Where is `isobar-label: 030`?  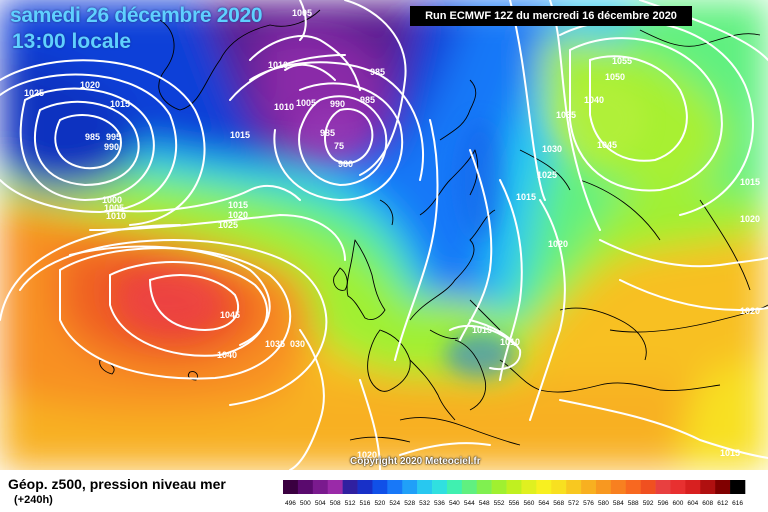 isobar-label: 030 is located at coordinates (297, 344).